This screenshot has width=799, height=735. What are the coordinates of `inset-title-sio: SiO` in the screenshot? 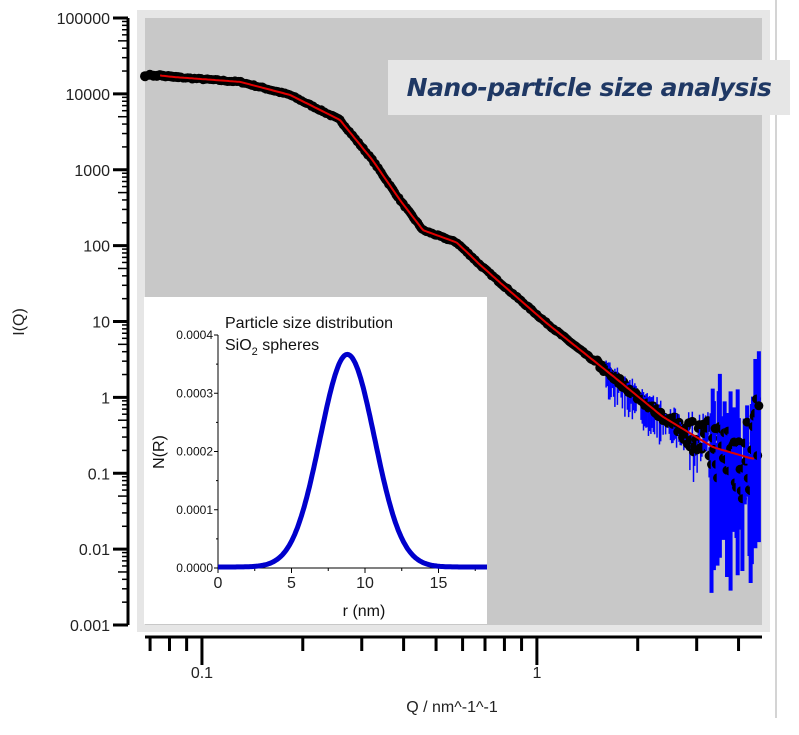 It's located at (238, 345).